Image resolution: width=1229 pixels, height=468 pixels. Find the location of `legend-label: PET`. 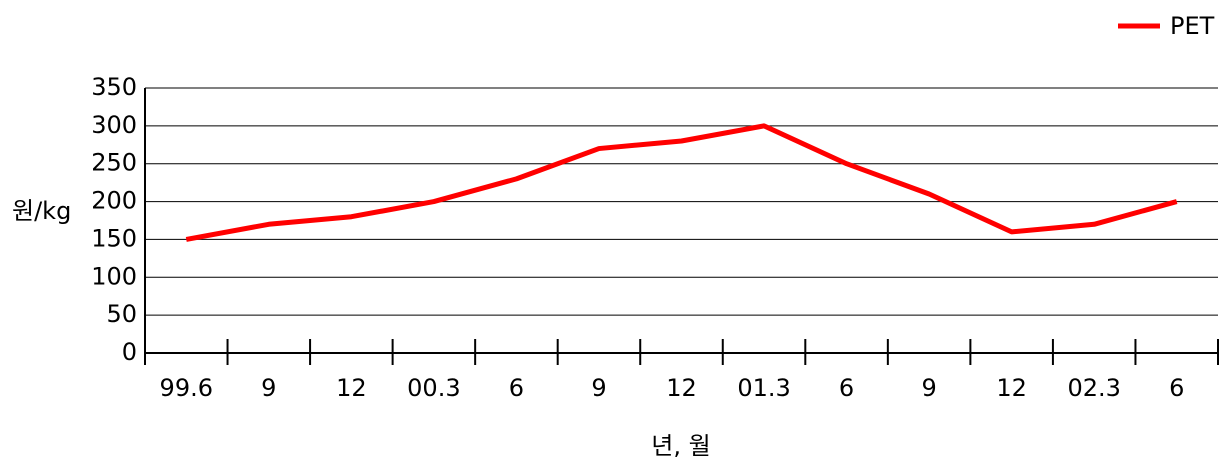

legend-label: PET is located at coordinates (1192, 26).